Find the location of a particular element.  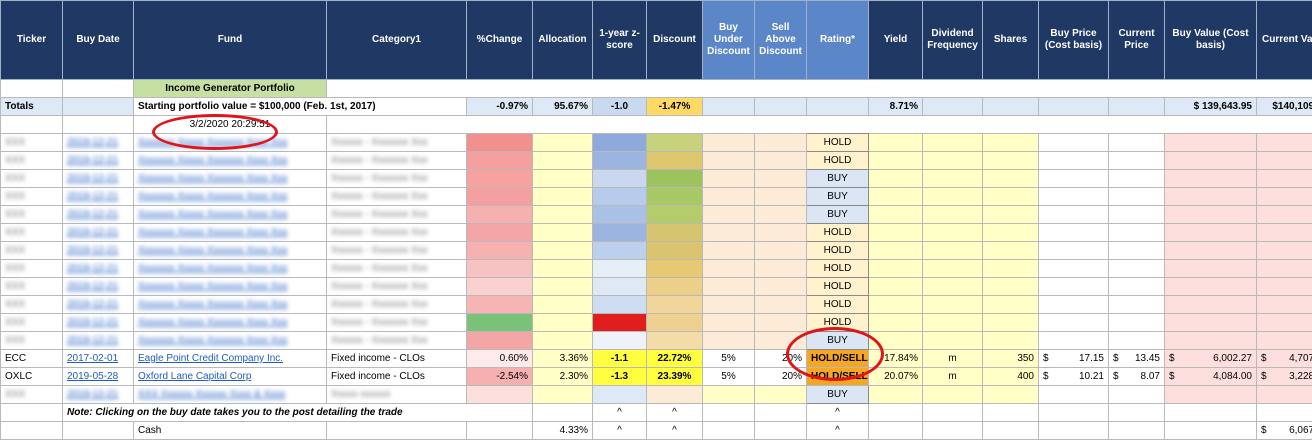

blurred-pct is located at coordinates (500, 287).